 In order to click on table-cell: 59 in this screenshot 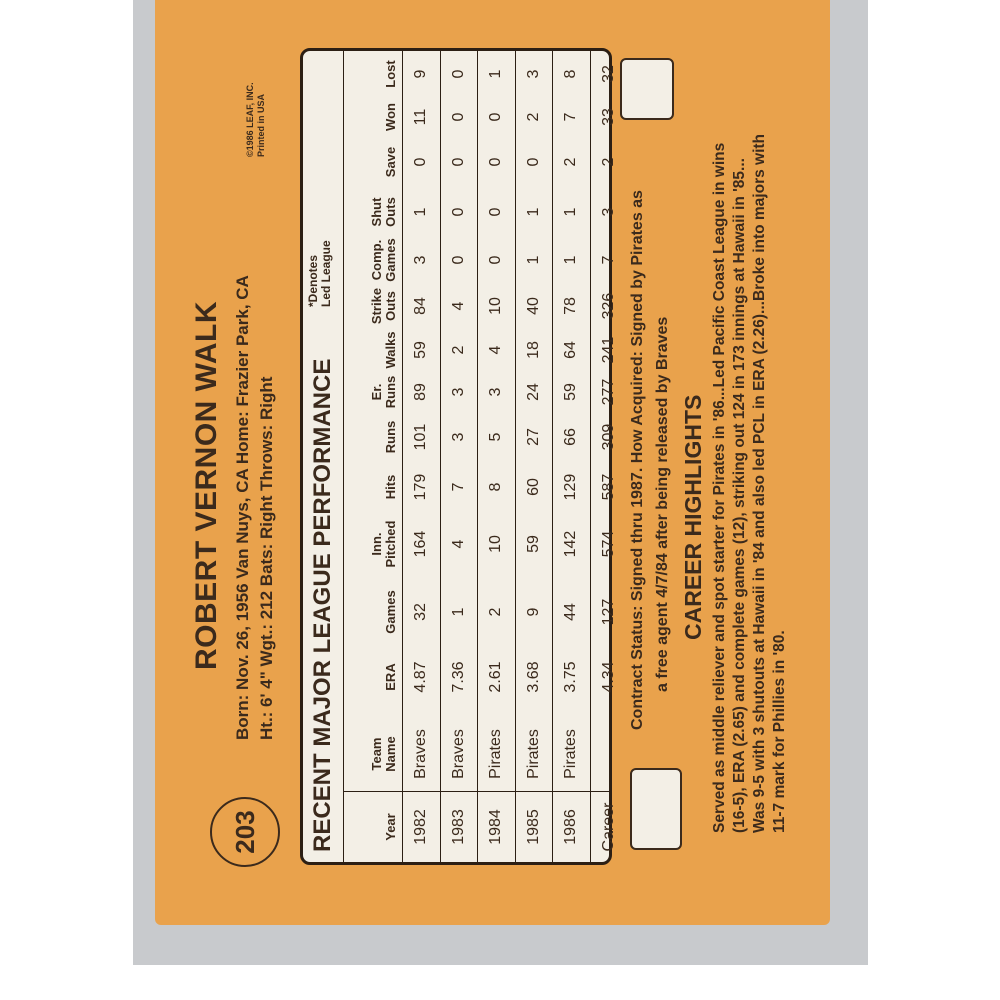, I will do `click(533, 544)`.